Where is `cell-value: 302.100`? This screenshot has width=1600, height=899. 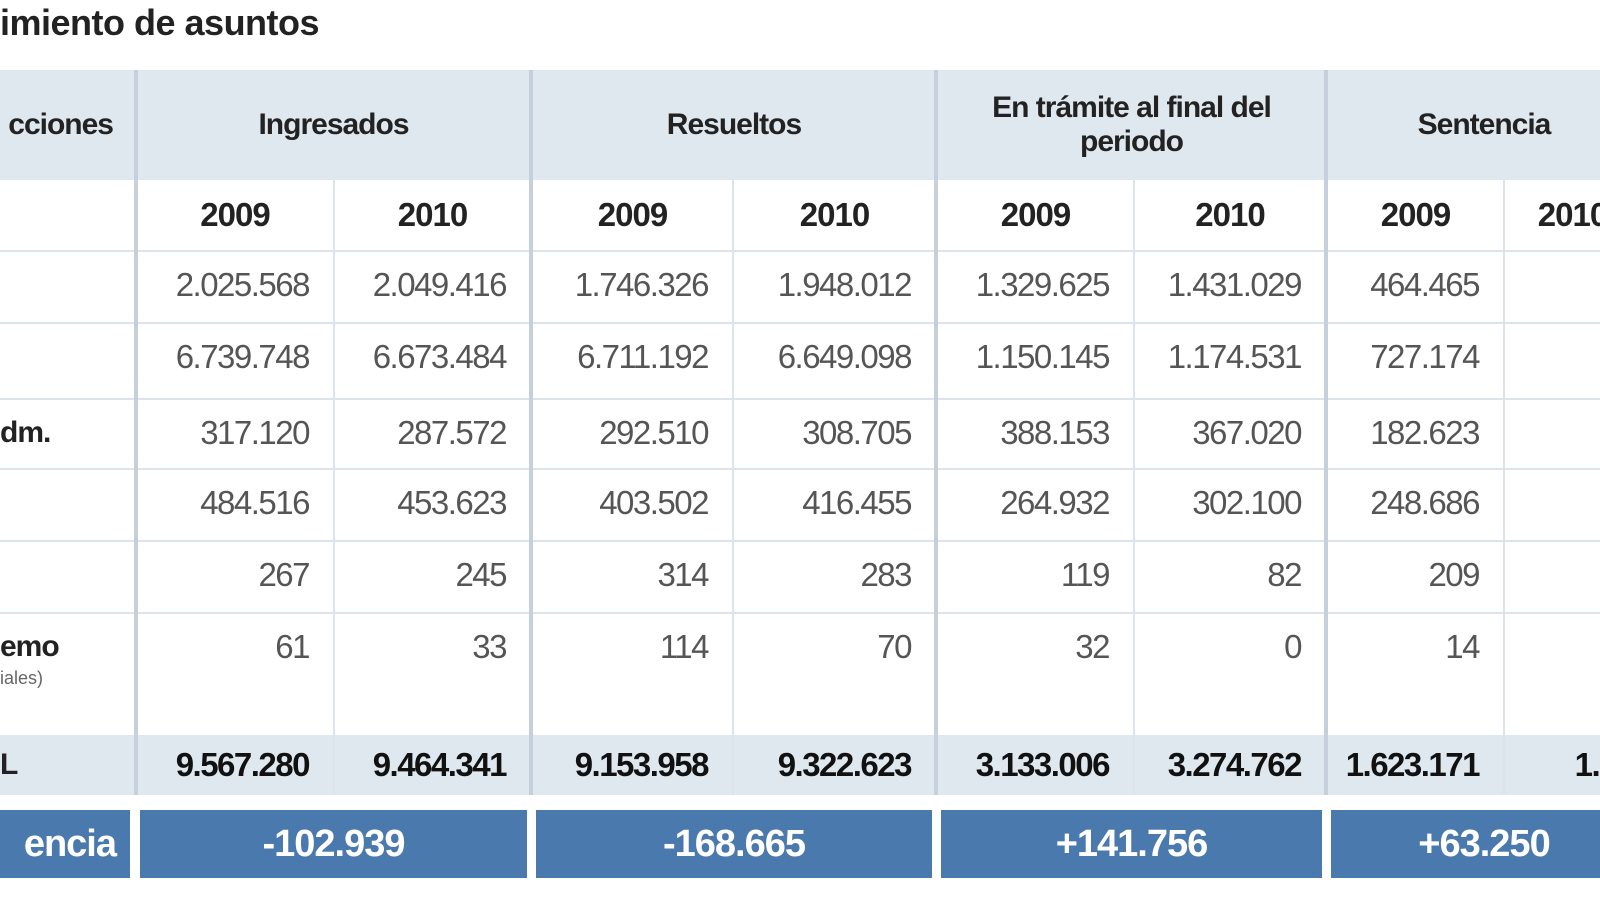 cell-value: 302.100 is located at coordinates (1247, 502).